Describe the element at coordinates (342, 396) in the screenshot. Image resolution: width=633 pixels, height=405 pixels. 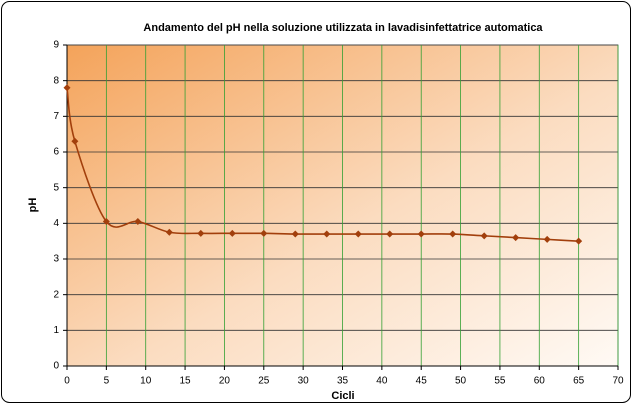
I see `x-axis-title: Cicli` at that location.